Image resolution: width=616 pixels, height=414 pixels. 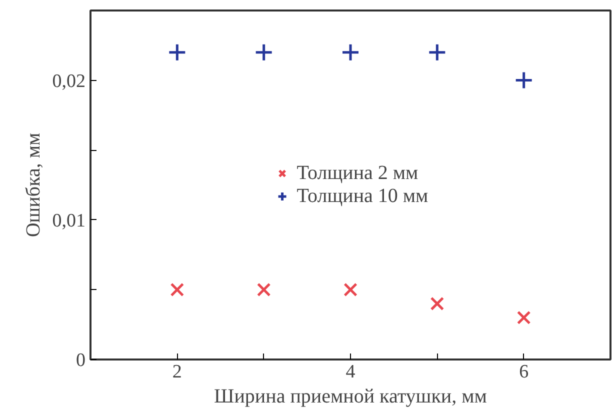 What do you see at coordinates (524, 372) in the screenshot?
I see `x-tick-label: 6` at bounding box center [524, 372].